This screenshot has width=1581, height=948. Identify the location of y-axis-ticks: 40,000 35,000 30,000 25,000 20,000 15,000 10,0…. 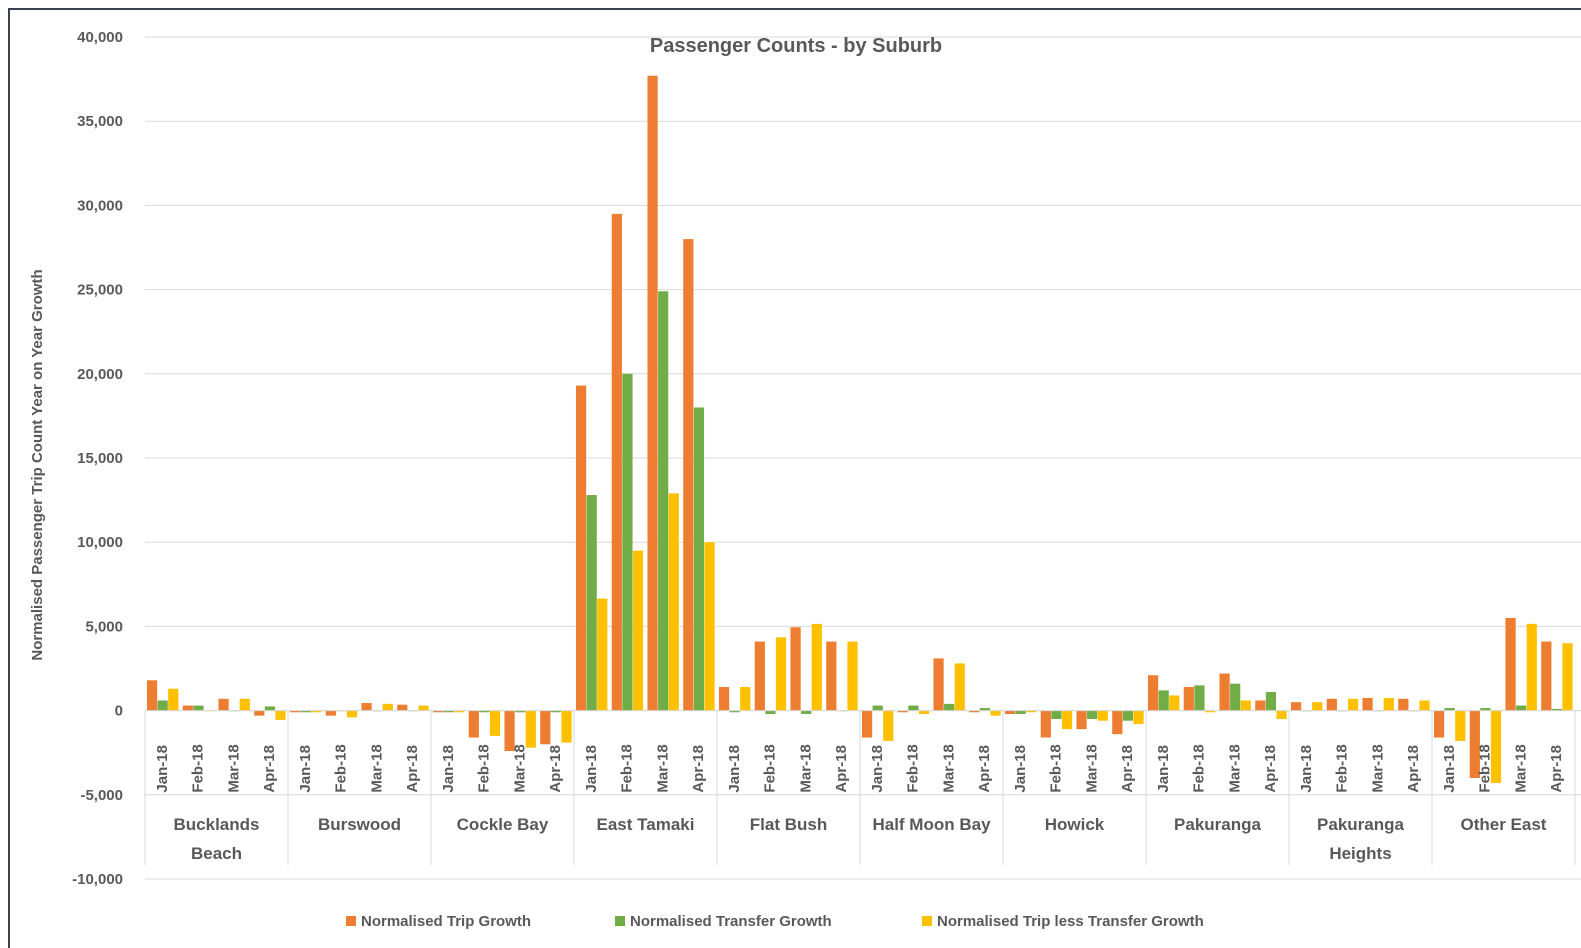
(97, 458).